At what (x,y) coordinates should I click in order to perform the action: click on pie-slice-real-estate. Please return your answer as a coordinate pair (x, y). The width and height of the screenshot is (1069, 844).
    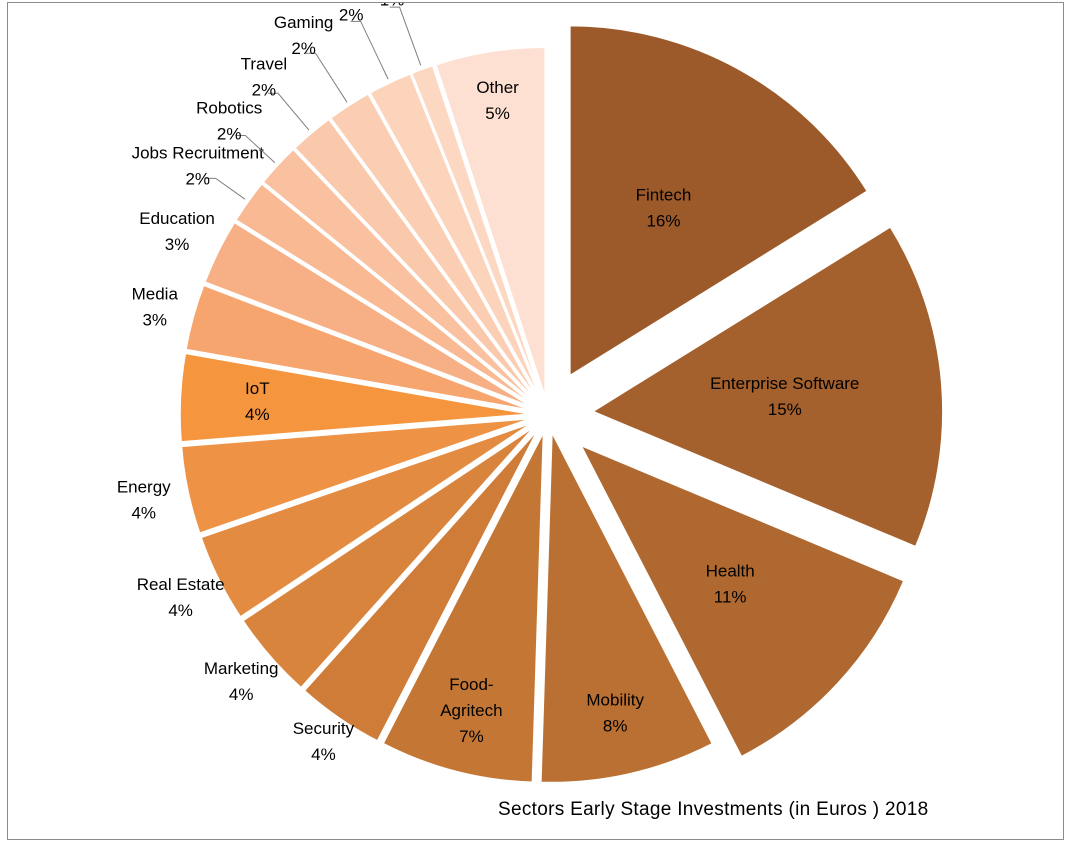
    Looking at the image, I should click on (366, 520).